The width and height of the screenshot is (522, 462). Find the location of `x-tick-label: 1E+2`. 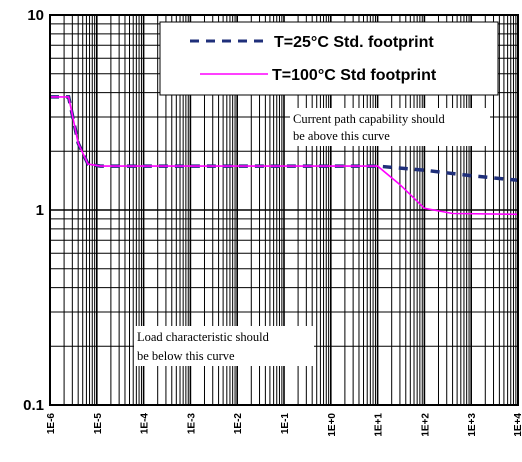

x-tick-label: 1E+2 is located at coordinates (425, 425).